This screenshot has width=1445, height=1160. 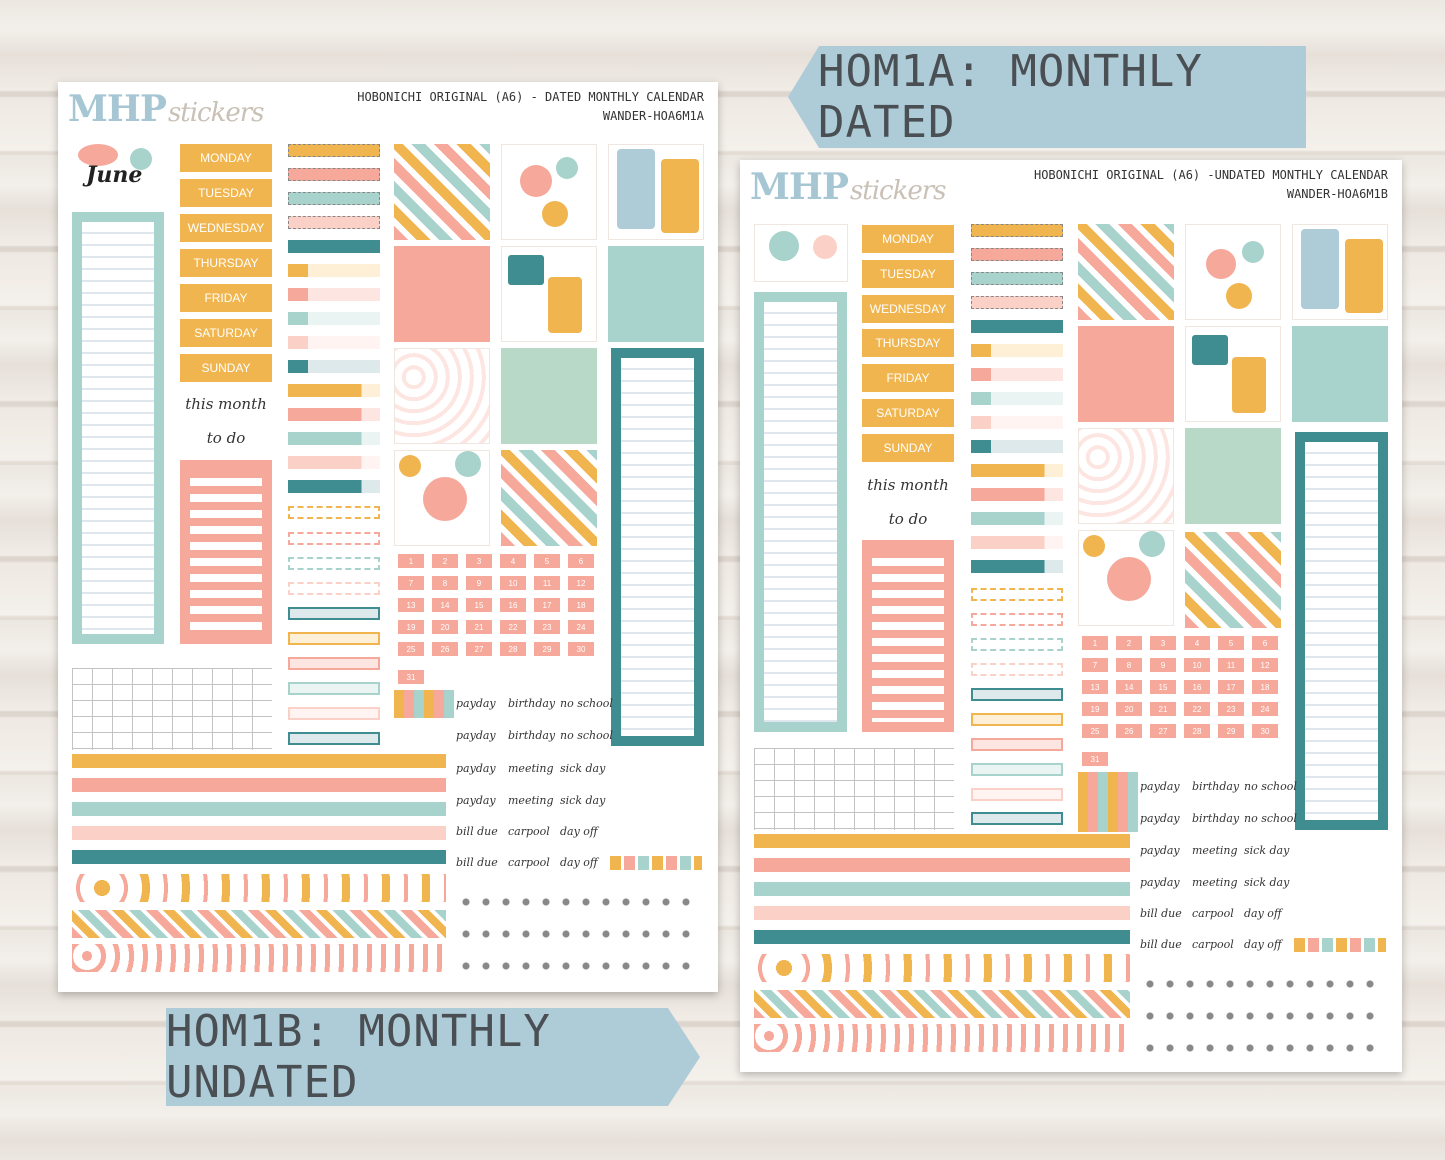 What do you see at coordinates (226, 552) in the screenshot?
I see `tall-checklist-pink` at bounding box center [226, 552].